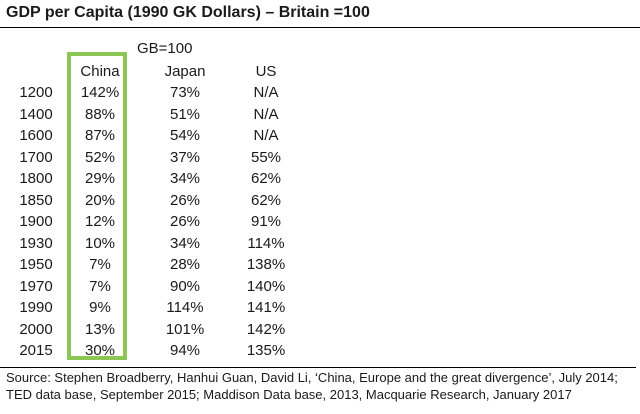 The image size is (640, 414). Describe the element at coordinates (266, 307) in the screenshot. I see `us-cell: 141%` at that location.